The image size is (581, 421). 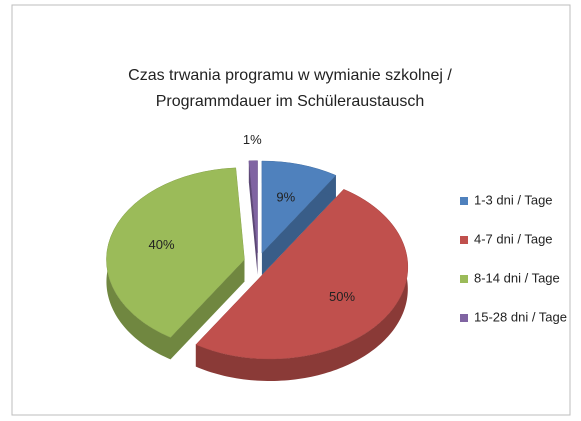 What do you see at coordinates (513, 199) in the screenshot?
I see `legend-label: 1-3 dni / Tage` at bounding box center [513, 199].